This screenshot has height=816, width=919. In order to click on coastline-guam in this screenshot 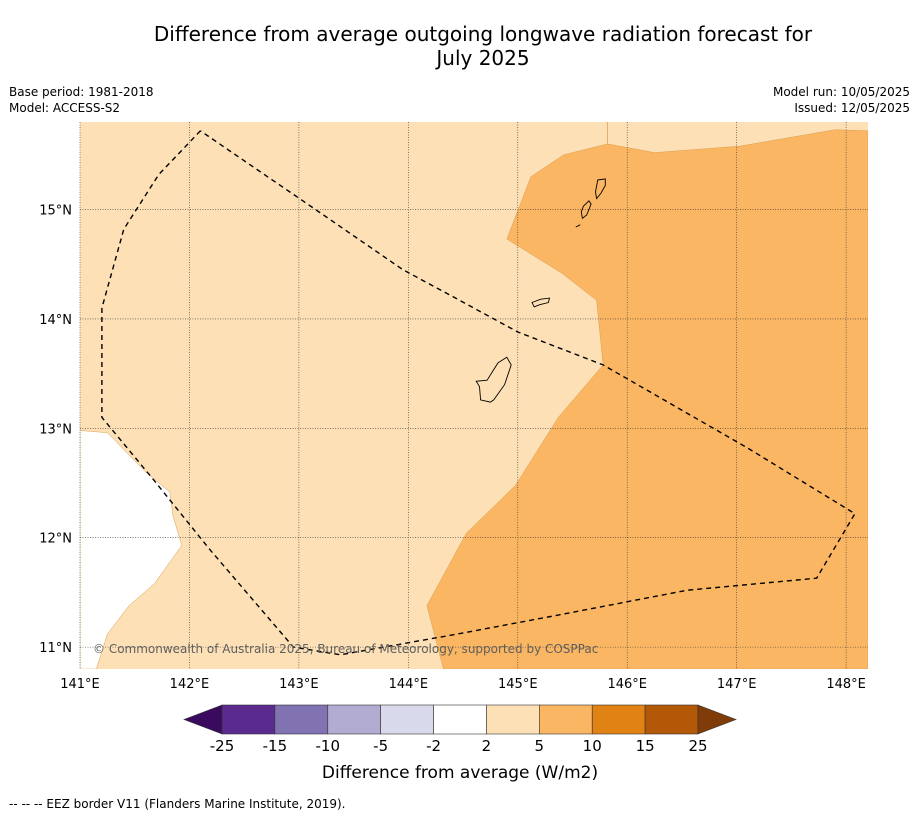, I will do `click(493, 379)`.